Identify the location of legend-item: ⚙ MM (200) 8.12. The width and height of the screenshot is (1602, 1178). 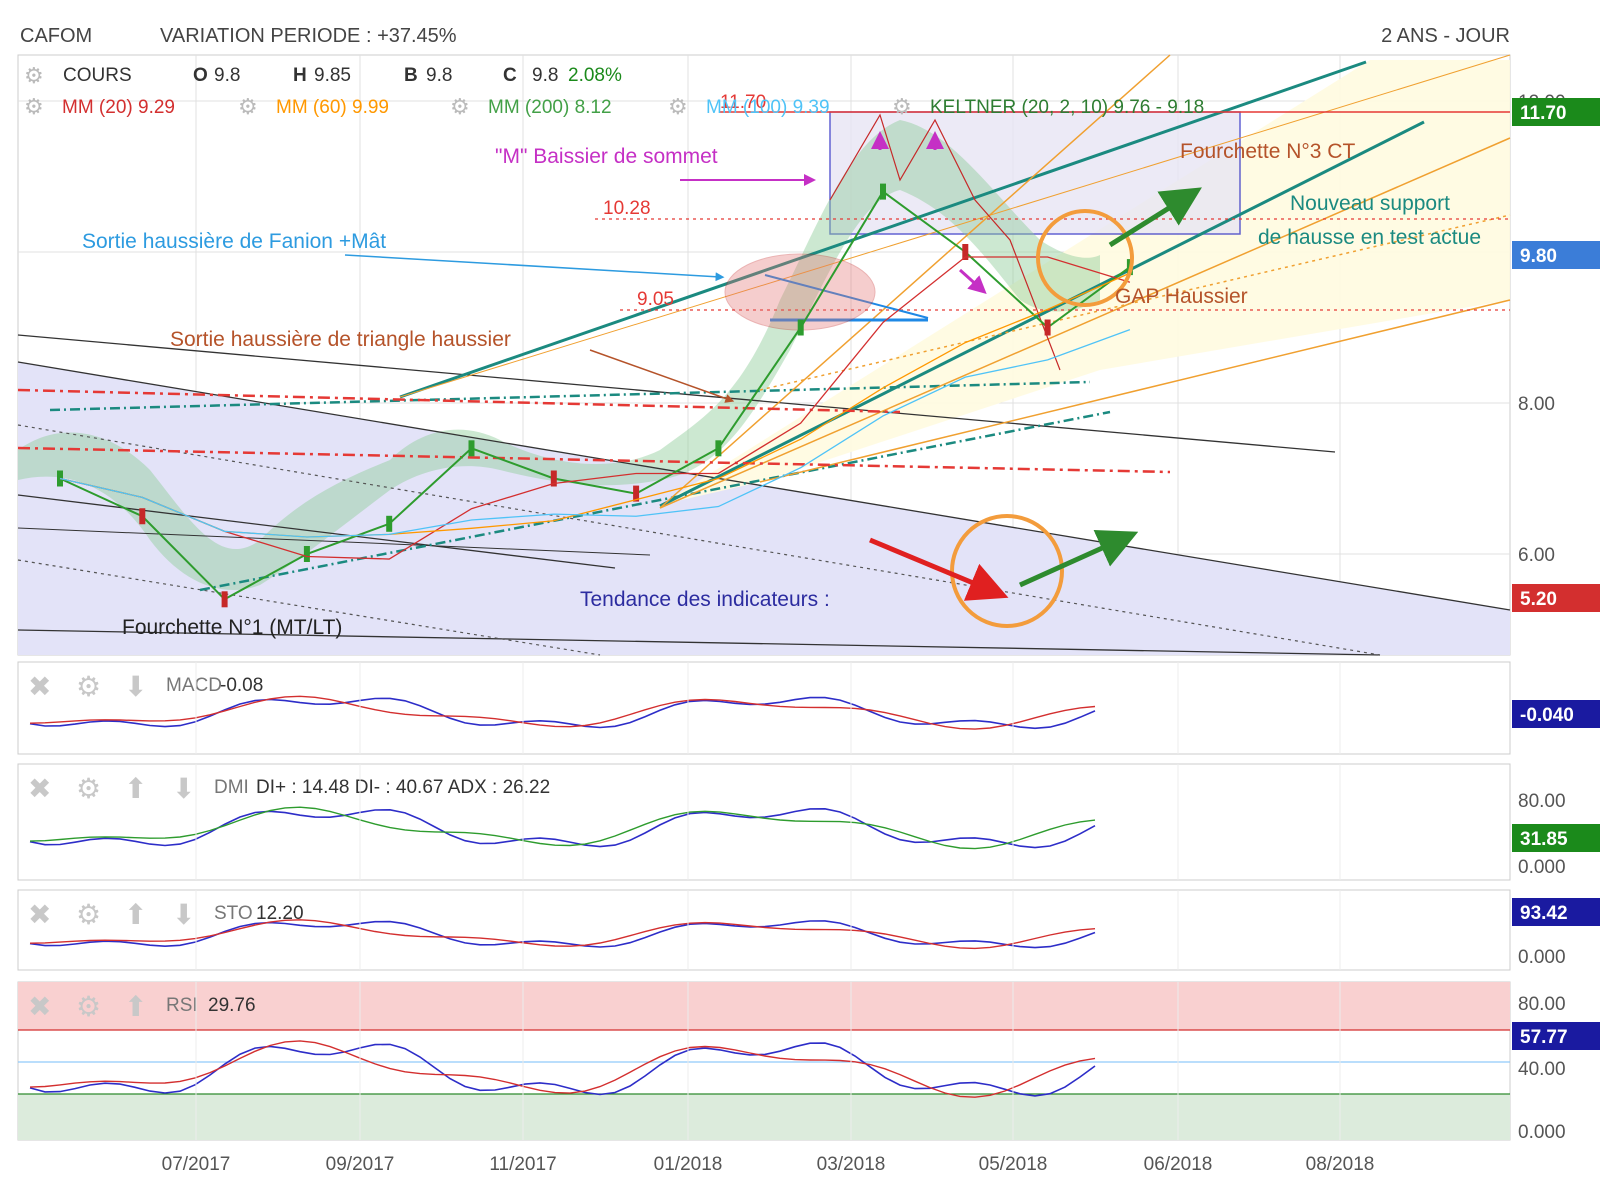
(531, 106).